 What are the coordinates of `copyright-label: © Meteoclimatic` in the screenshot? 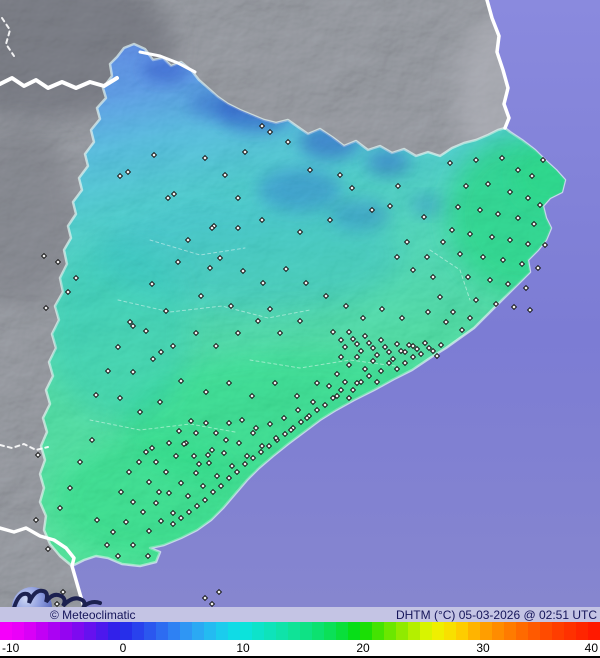 It's located at (93, 614).